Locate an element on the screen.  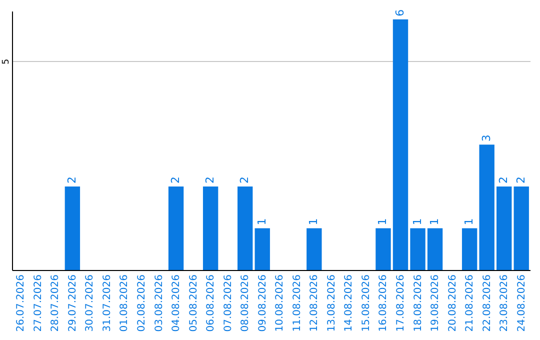
x-tick-label: 28.07.2026 is located at coordinates (56, 303).